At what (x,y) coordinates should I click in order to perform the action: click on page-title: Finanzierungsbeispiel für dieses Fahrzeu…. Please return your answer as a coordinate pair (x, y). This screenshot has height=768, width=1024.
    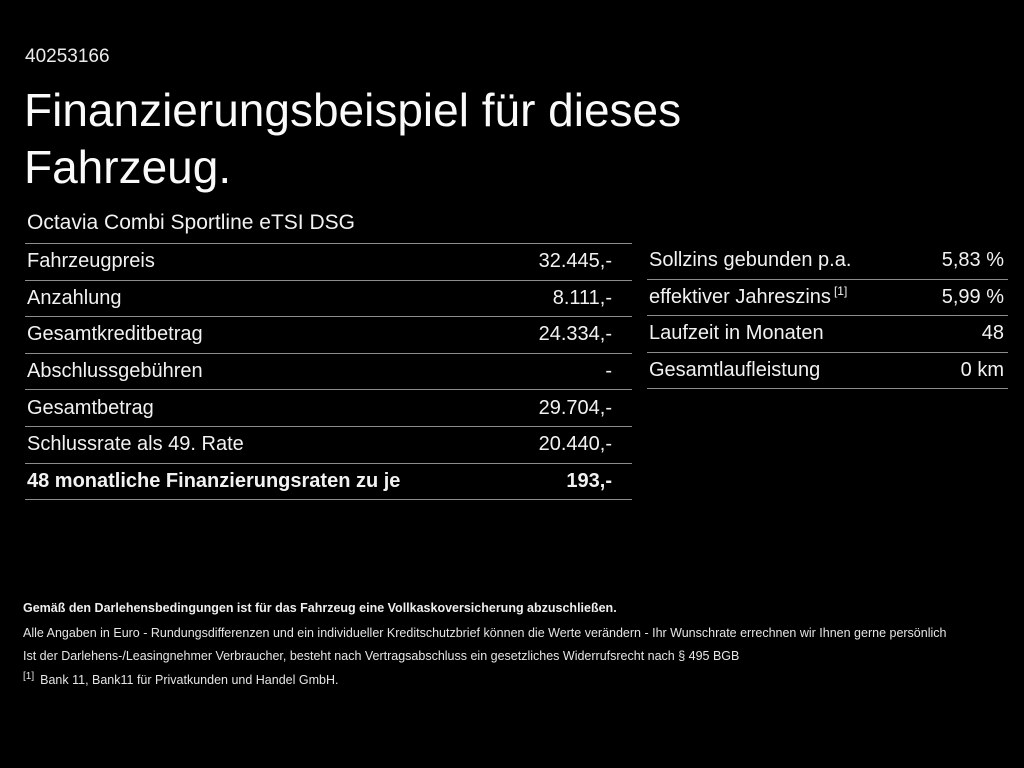
    Looking at the image, I should click on (352, 139).